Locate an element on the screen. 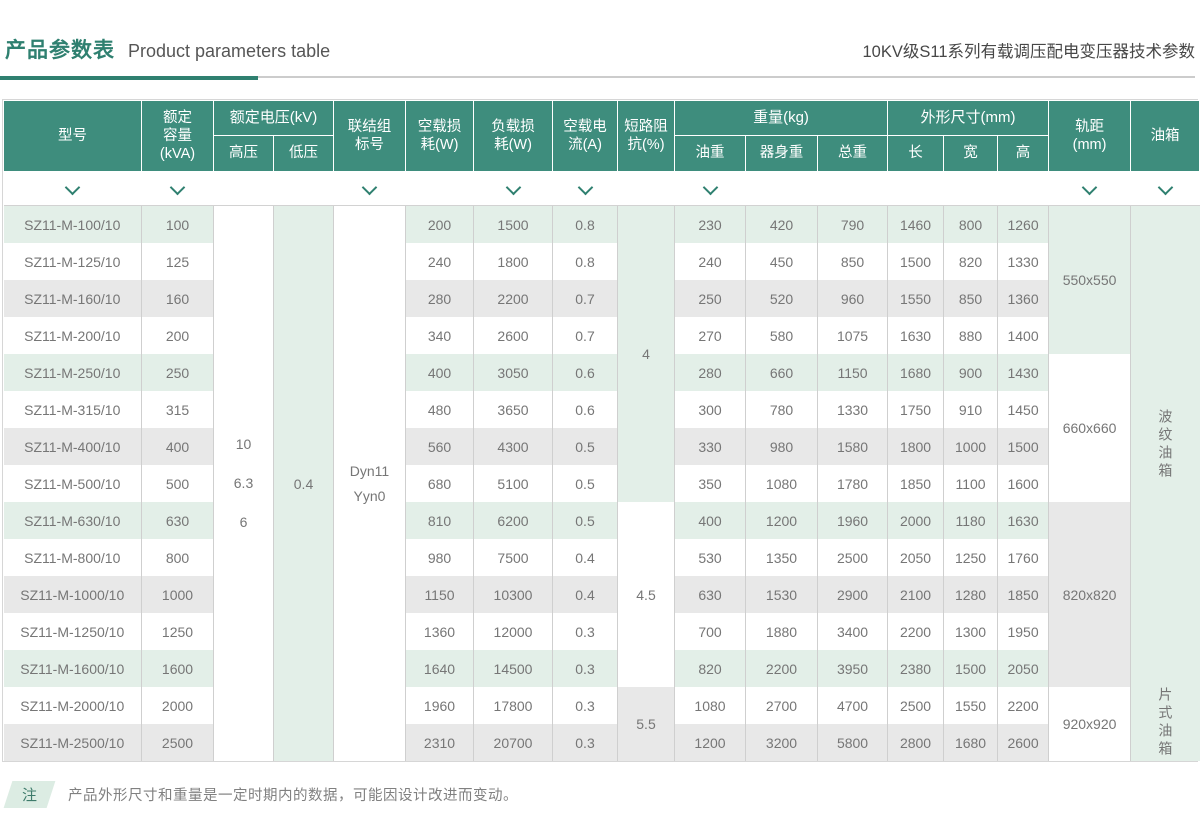 This screenshot has width=1200, height=824. model-cell: SZ11-M-315/10 is located at coordinates (72, 409).